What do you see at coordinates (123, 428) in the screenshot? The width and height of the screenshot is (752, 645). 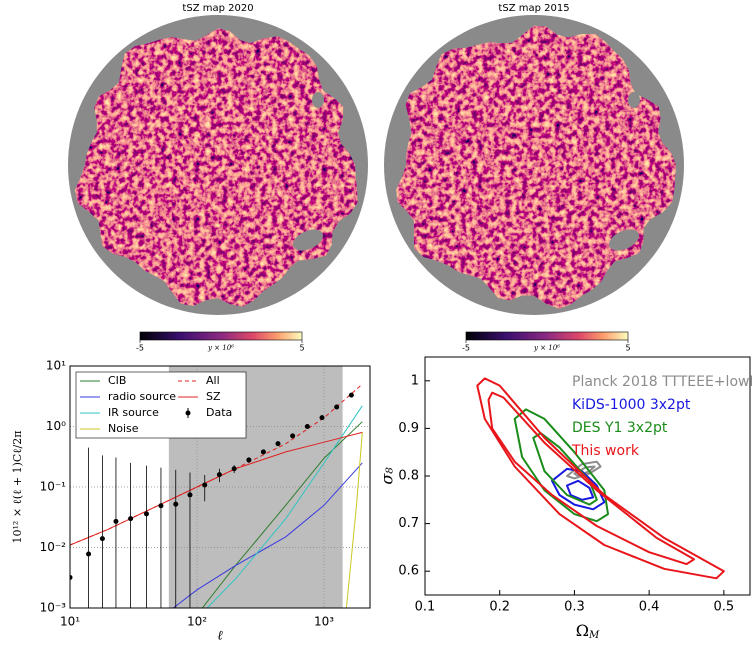 I see `legend-label: Noise` at bounding box center [123, 428].